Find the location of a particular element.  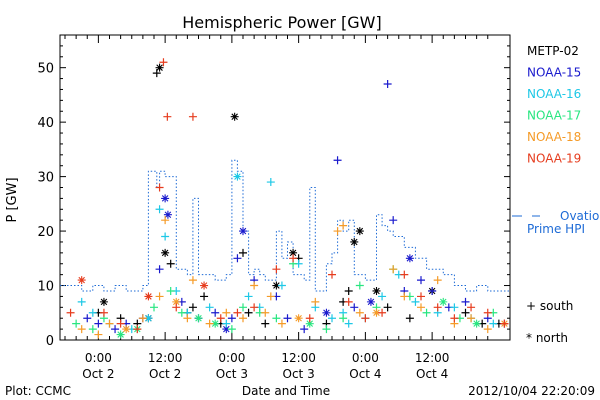

footer-timestamp: 2012/10/04 22:20:09 is located at coordinates (531, 391).